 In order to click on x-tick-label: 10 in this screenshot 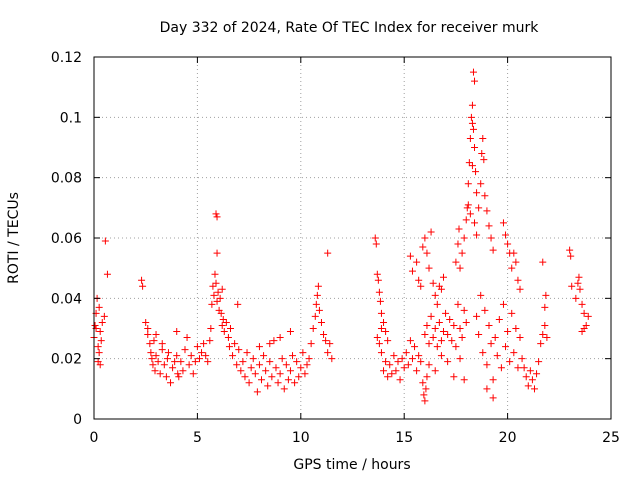, I will do `click(301, 438)`.